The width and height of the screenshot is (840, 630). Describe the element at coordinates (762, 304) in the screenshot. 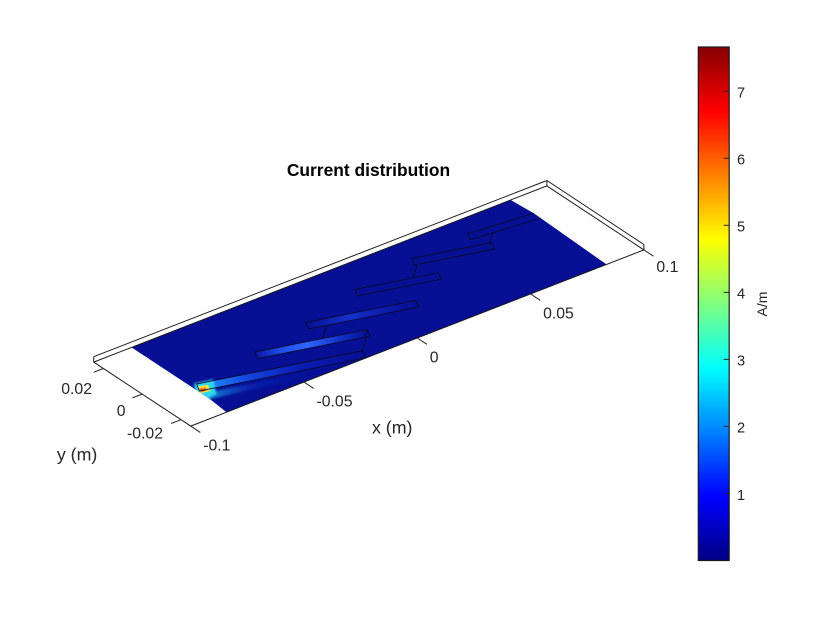

I see `svg-text: A/m` at that location.